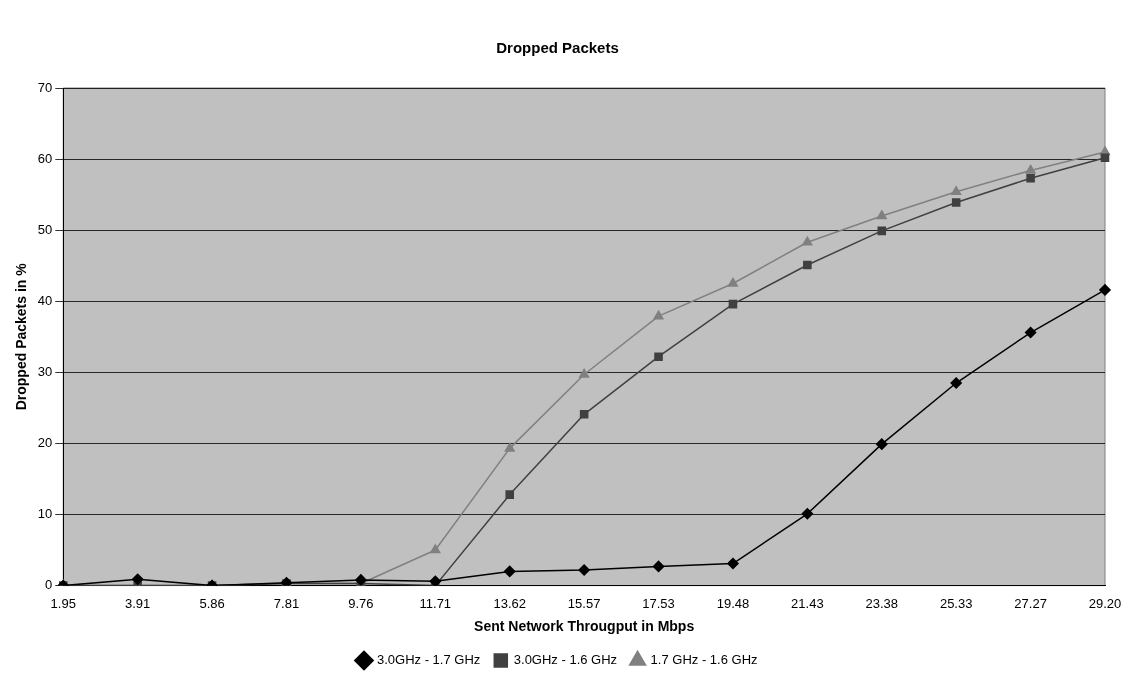 This screenshot has height=697, width=1135. What do you see at coordinates (435, 603) in the screenshot?
I see `x-tick-label: 11.71` at bounding box center [435, 603].